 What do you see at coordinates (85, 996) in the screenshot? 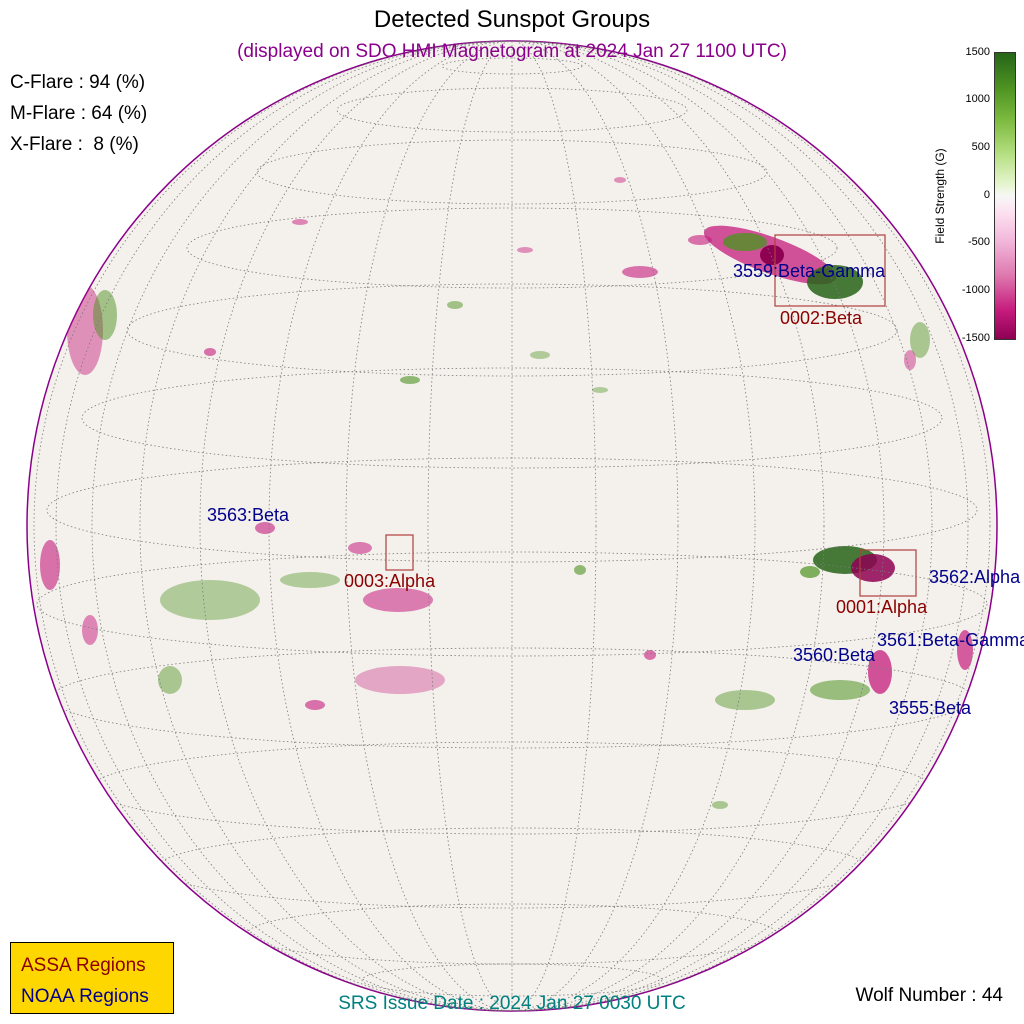
I see `legend-noaa-regions: NOAA Regions` at bounding box center [85, 996].